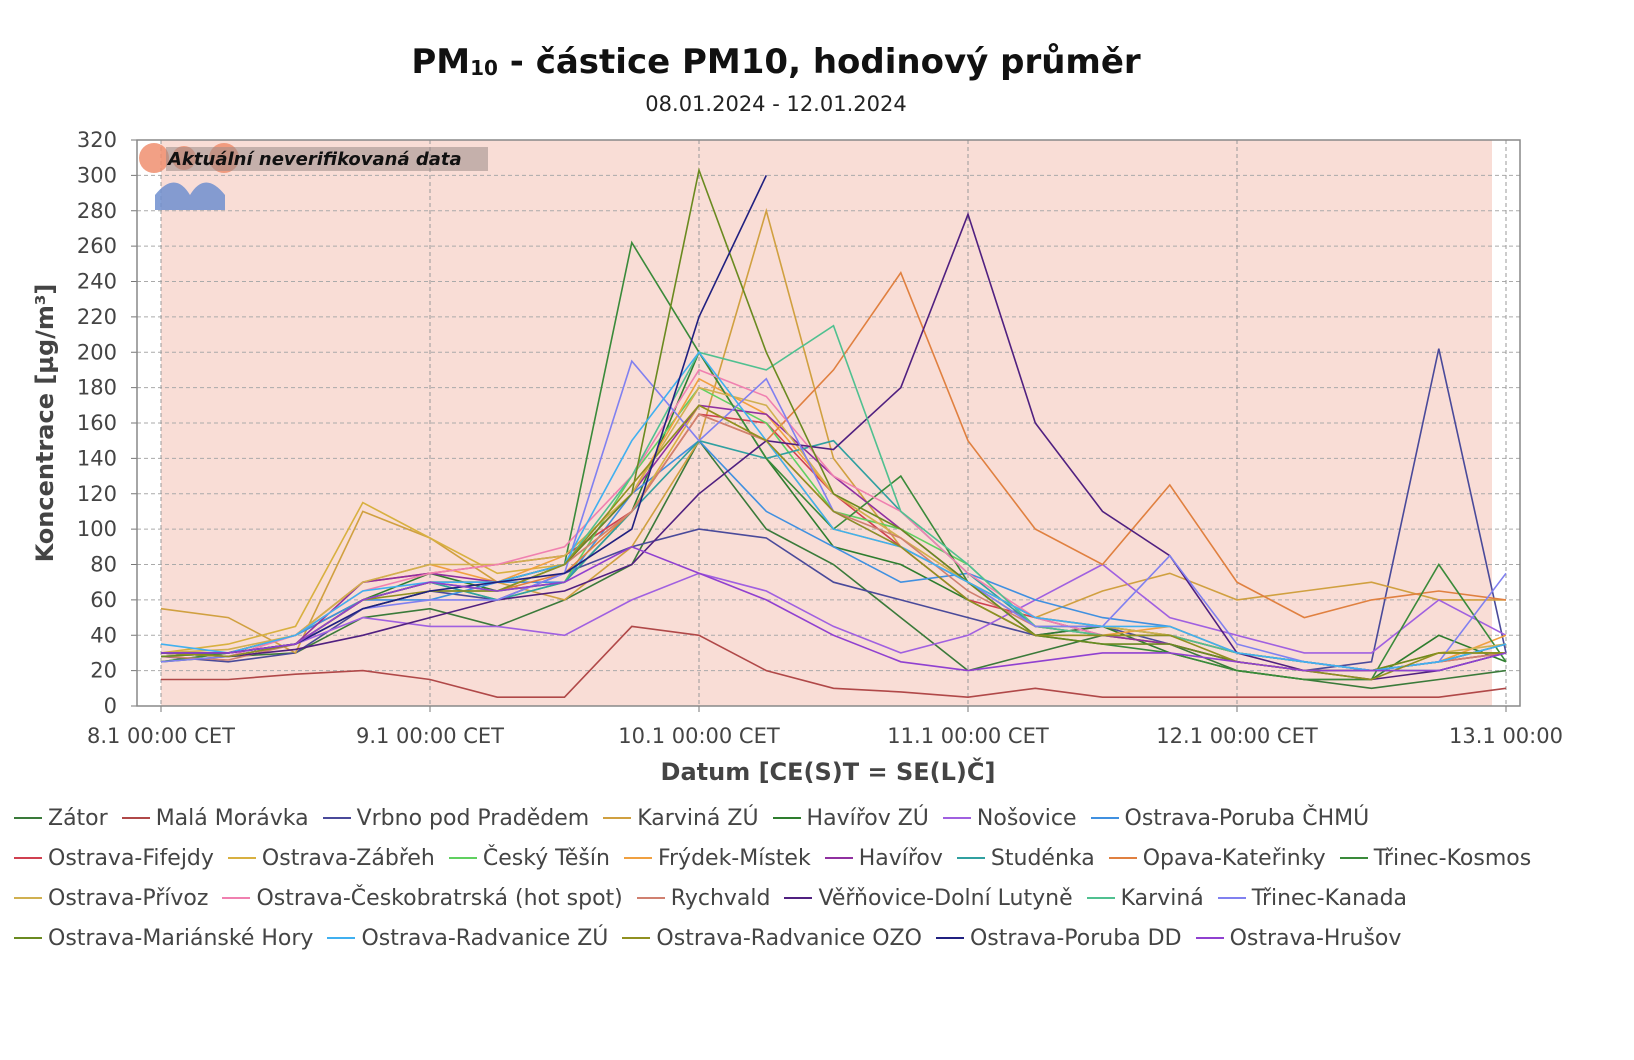 This screenshot has width=1634, height=1060. What do you see at coordinates (128, 898) in the screenshot?
I see `legend-label: Ostrava-Přívoz` at bounding box center [128, 898].